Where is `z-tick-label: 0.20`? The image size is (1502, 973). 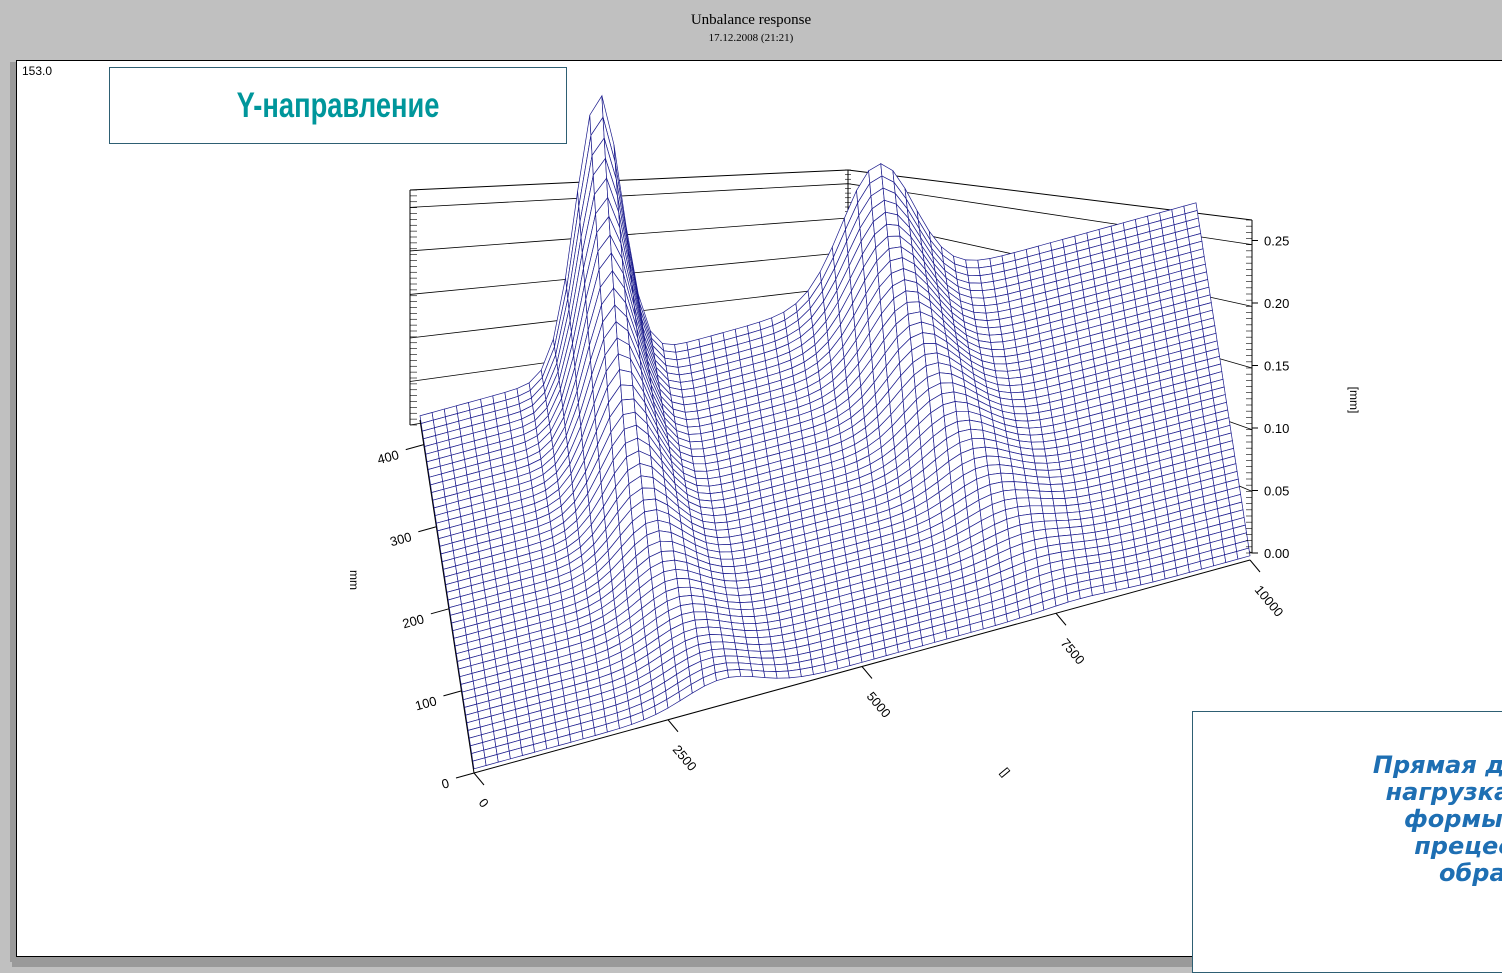
z-tick-label: 0.20 is located at coordinates (1276, 303).